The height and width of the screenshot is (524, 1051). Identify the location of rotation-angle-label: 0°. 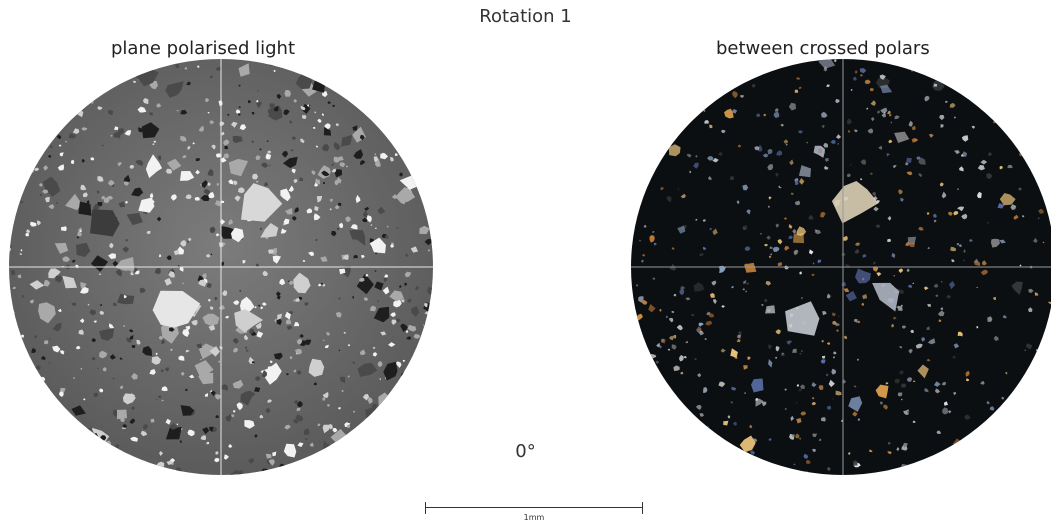
(525, 451).